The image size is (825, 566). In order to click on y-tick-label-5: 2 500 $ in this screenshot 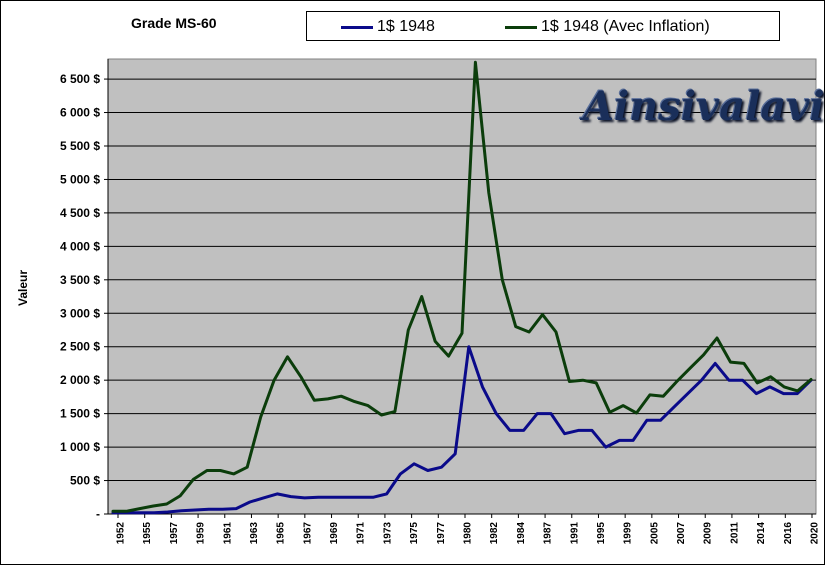, I will do `click(80, 347)`.